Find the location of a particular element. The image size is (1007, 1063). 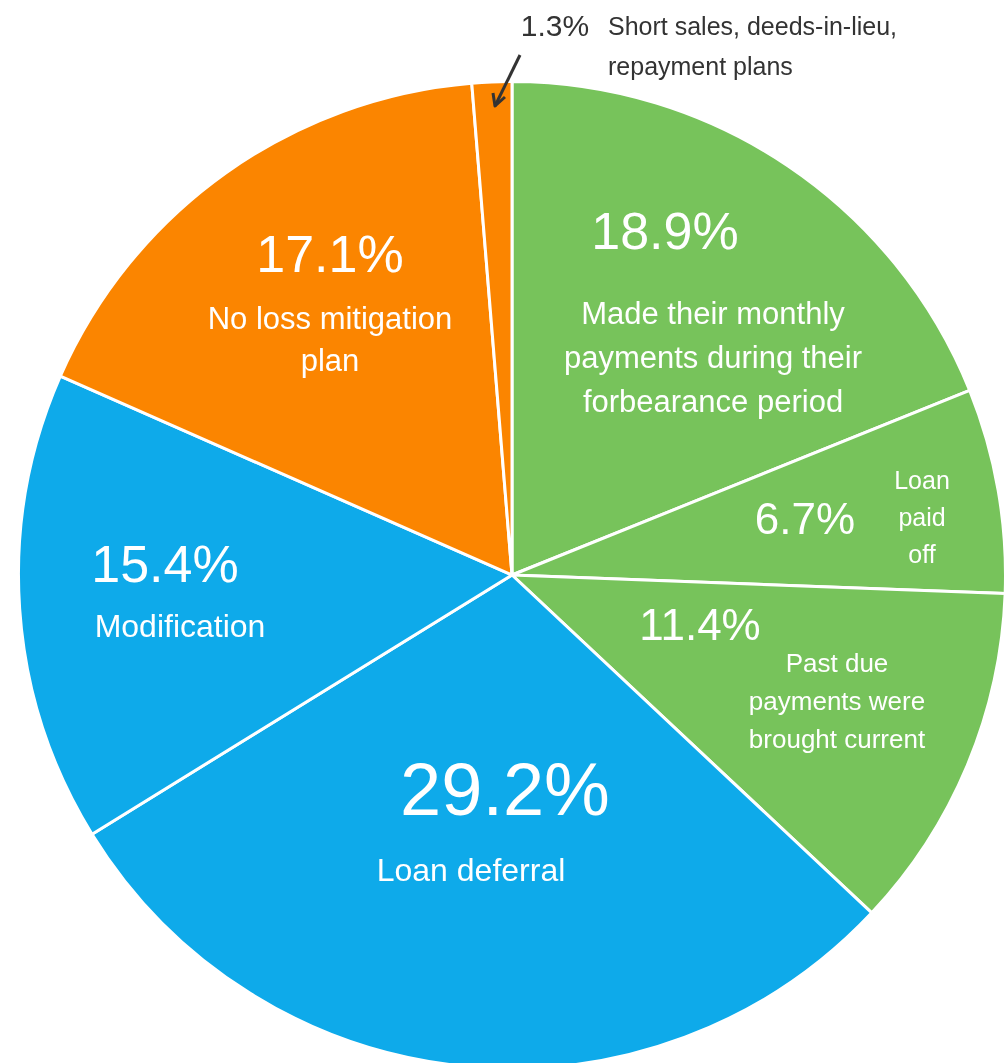

slice-label: Short sales, deeds-in-lieu, repayment plans is located at coordinates (753, 45).